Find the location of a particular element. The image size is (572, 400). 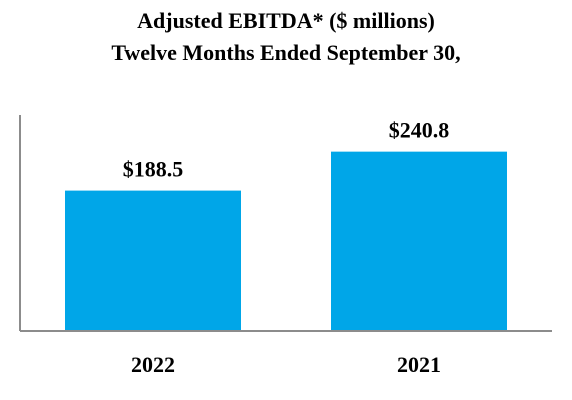

tick-labels-group: 2022 2021 is located at coordinates (286, 364).